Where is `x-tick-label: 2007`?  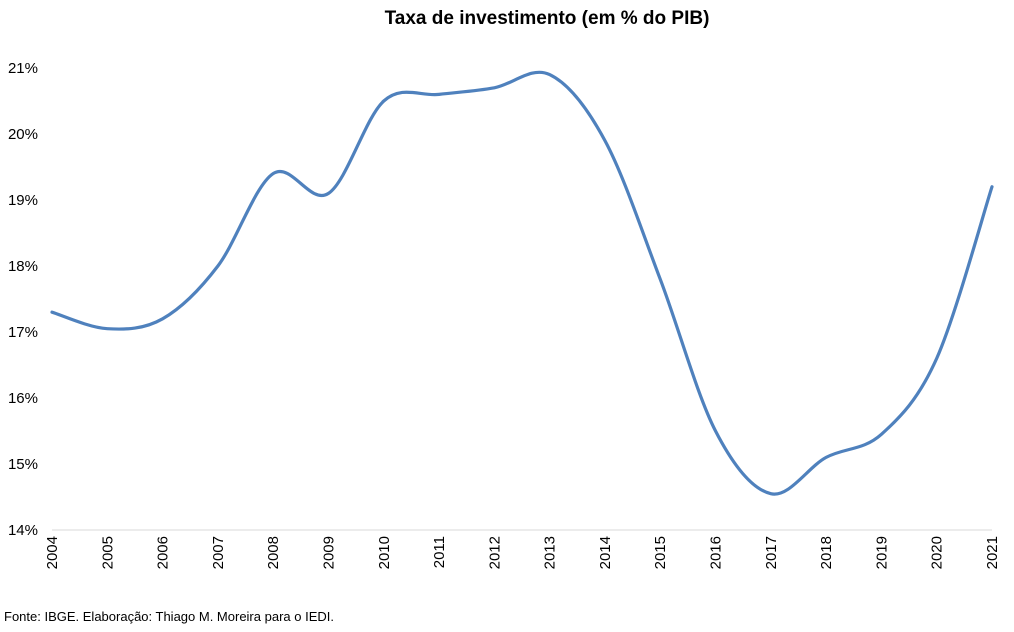 x-tick-label: 2007 is located at coordinates (218, 552).